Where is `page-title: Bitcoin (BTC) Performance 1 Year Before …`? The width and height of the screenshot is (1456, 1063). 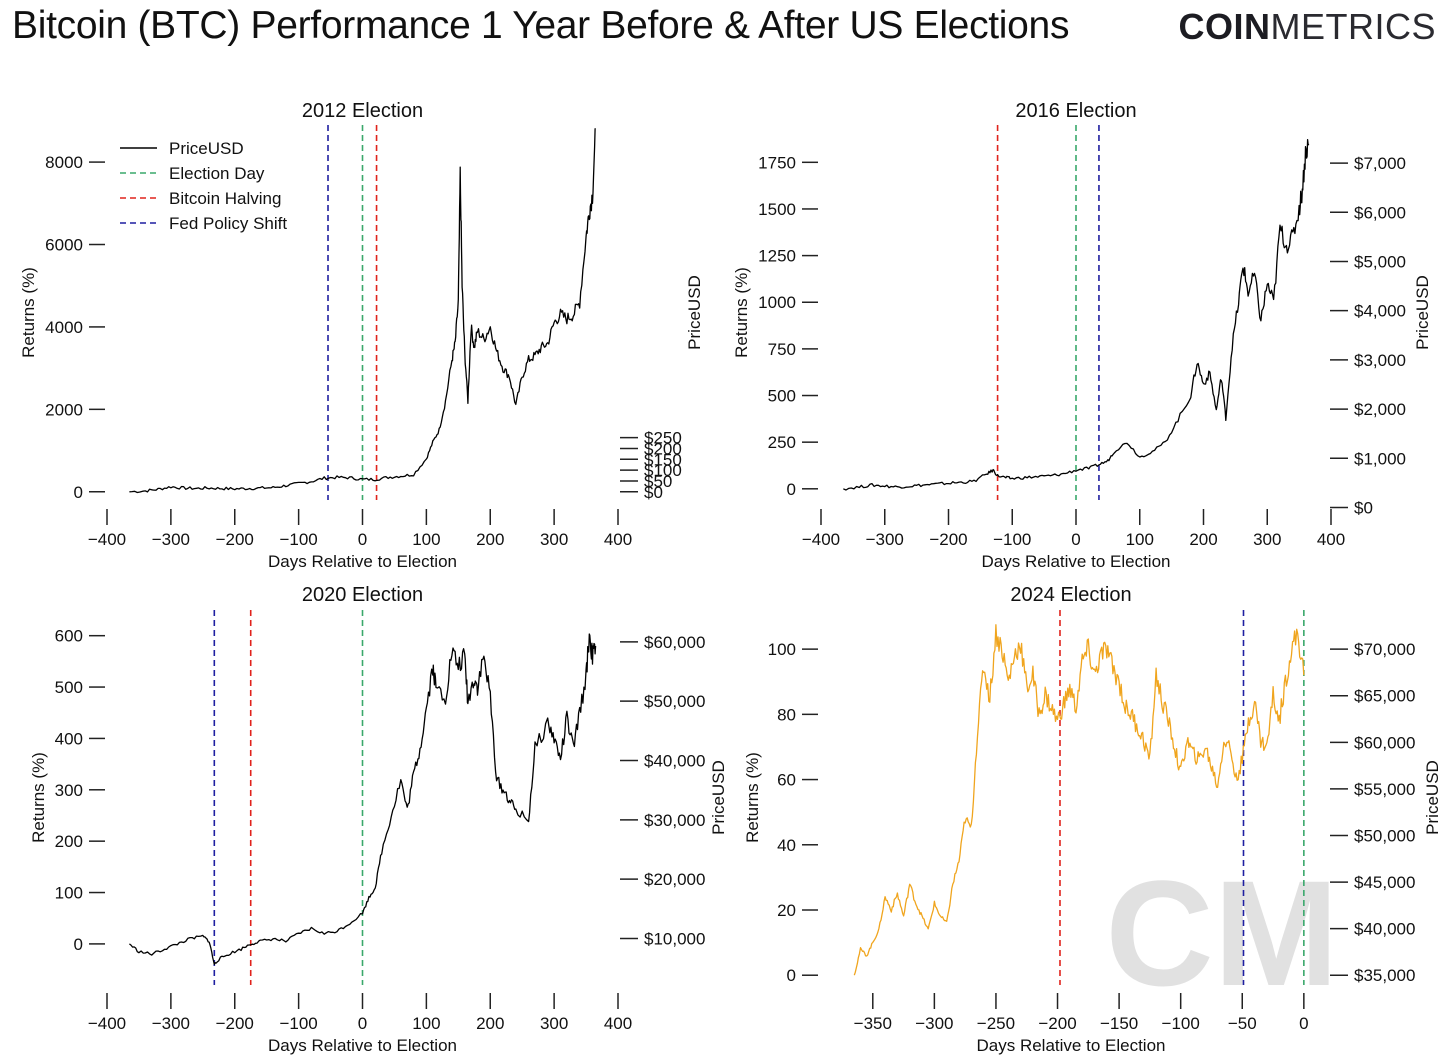 page-title: Bitcoin (BTC) Performance 1 Year Before … is located at coordinates (541, 25).